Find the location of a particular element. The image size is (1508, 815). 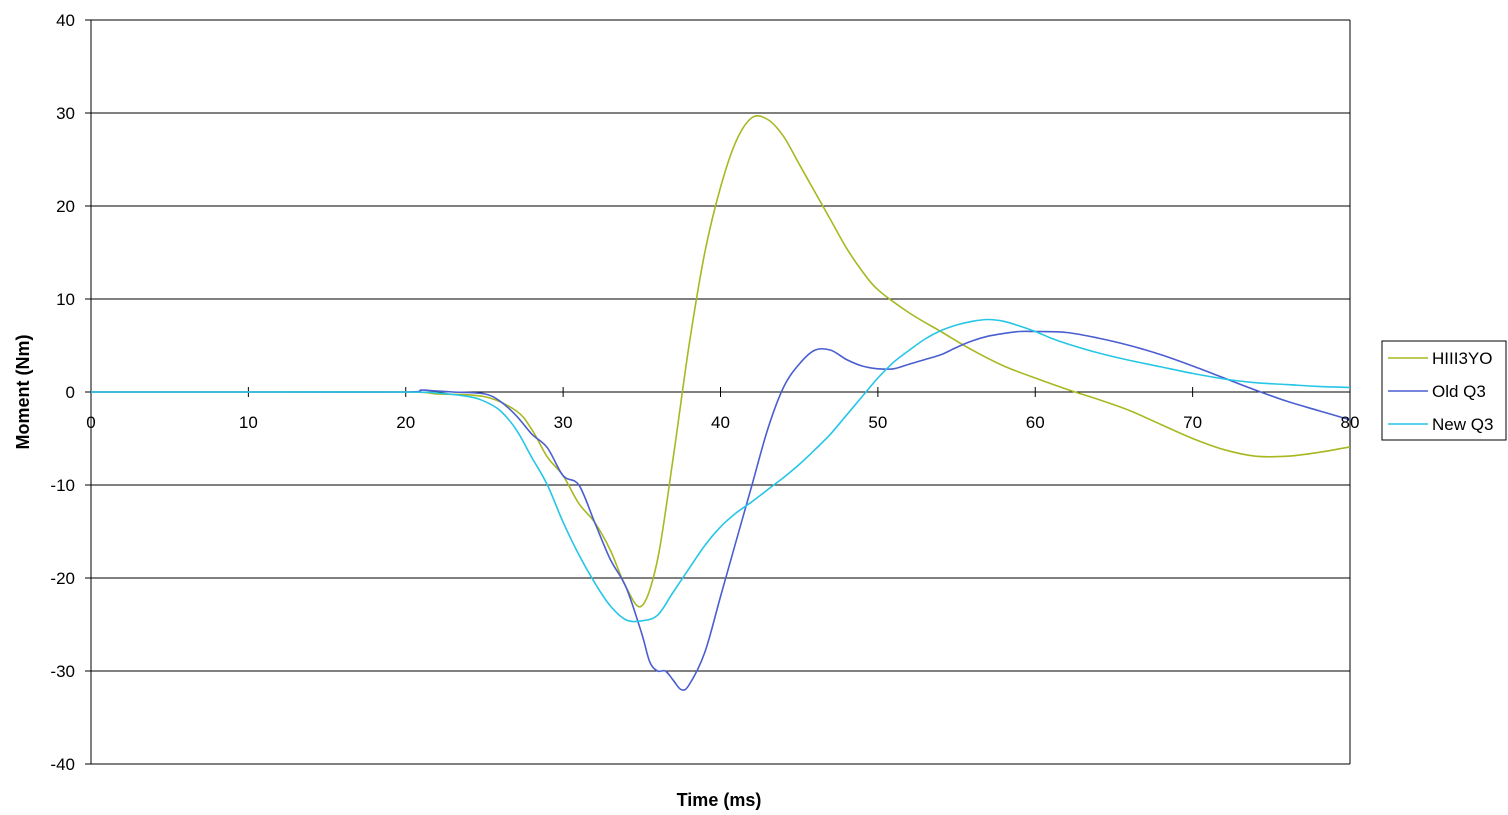

x-tick-label: 10 is located at coordinates (248, 422).